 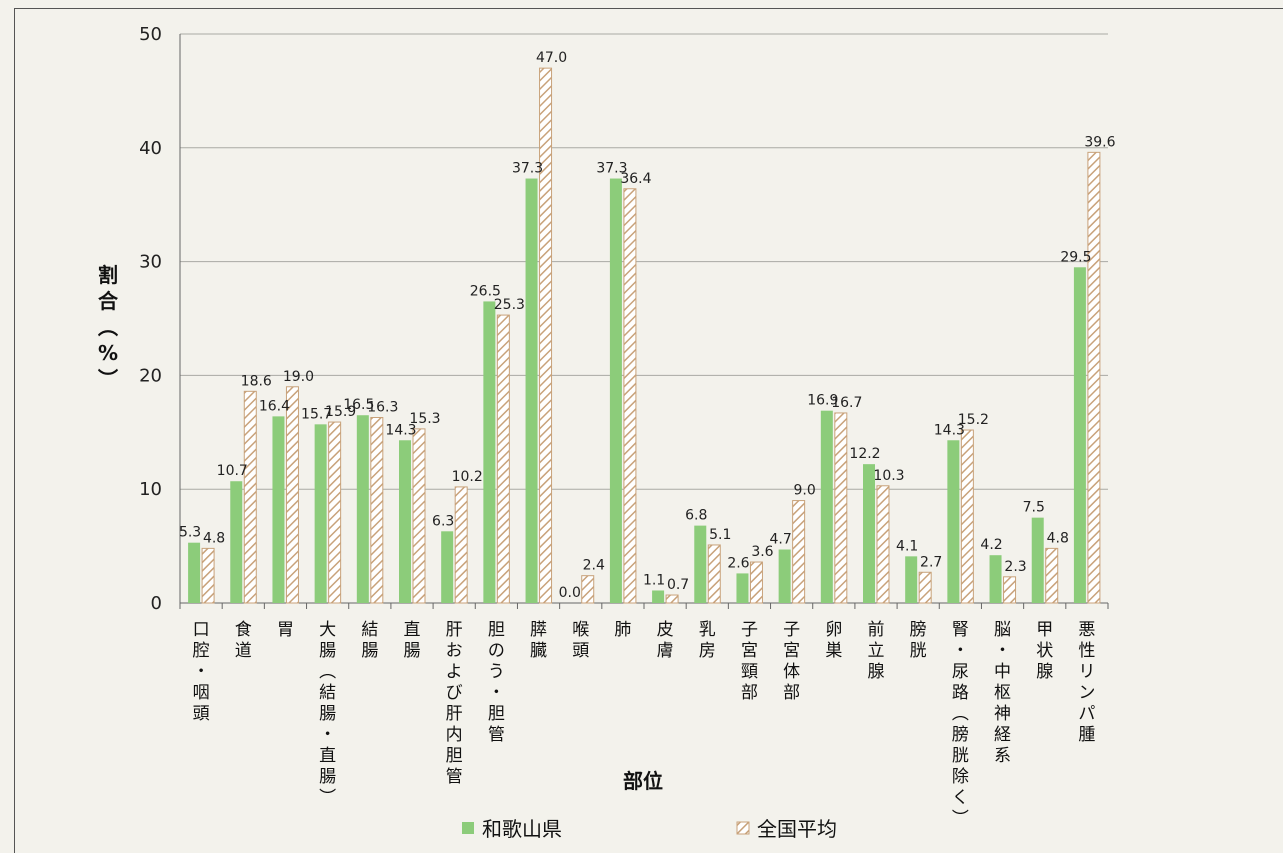 I want to click on data-label-wakayama-21: 29.5, so click(x=1075, y=257).